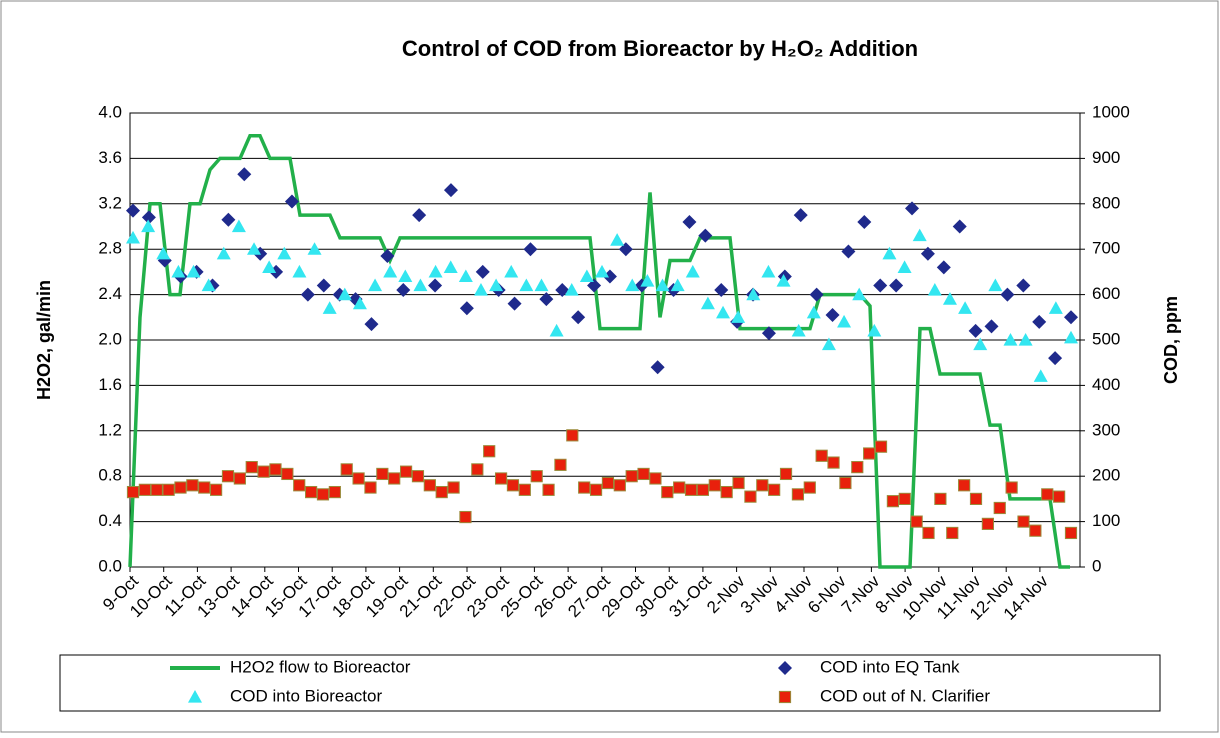  I want to click on y2-axis-title: COD, ppm, so click(1171, 340).